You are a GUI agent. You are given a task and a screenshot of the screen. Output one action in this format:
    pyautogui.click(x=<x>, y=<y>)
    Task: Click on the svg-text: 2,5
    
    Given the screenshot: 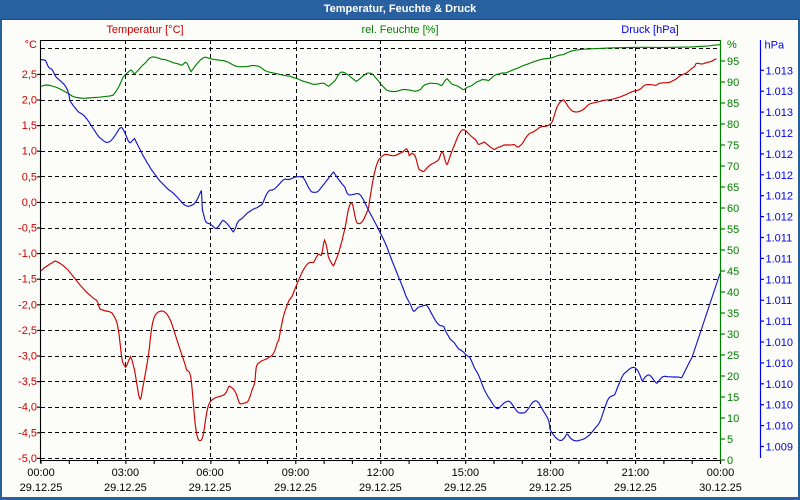 What is the action you would take?
    pyautogui.click(x=29, y=75)
    